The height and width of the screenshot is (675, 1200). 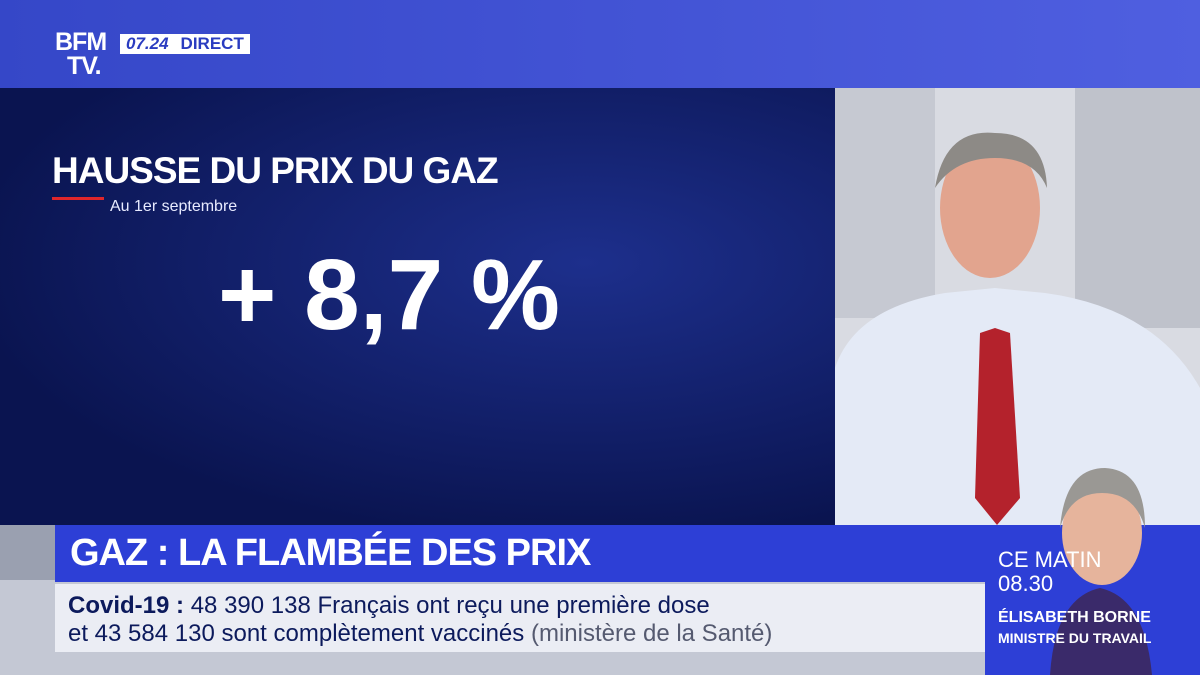 I want to click on presenter-shirt, so click(x=1017, y=406).